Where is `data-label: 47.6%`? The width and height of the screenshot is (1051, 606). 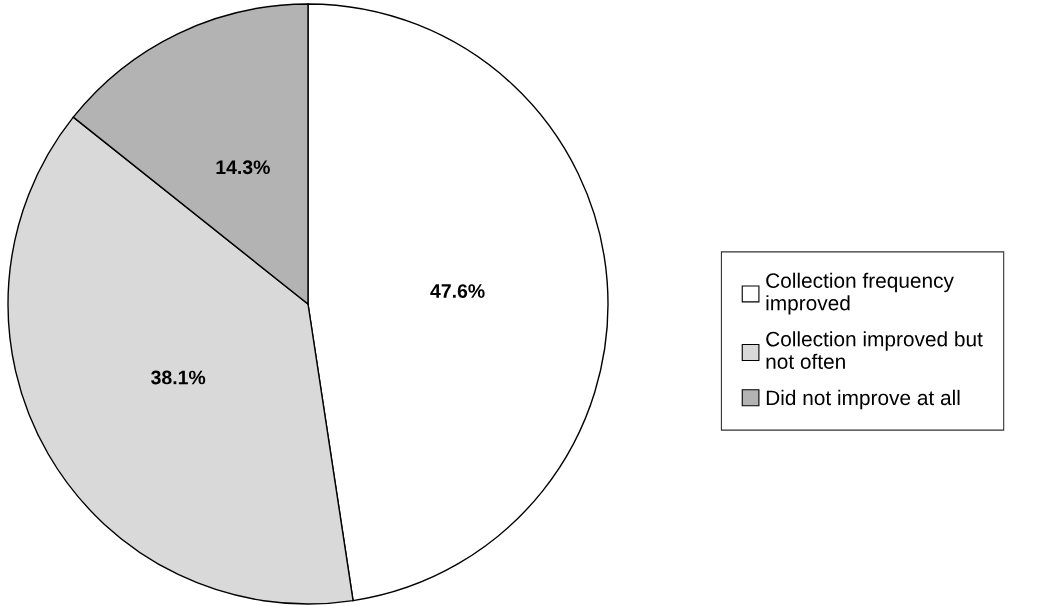 data-label: 47.6% is located at coordinates (457, 291).